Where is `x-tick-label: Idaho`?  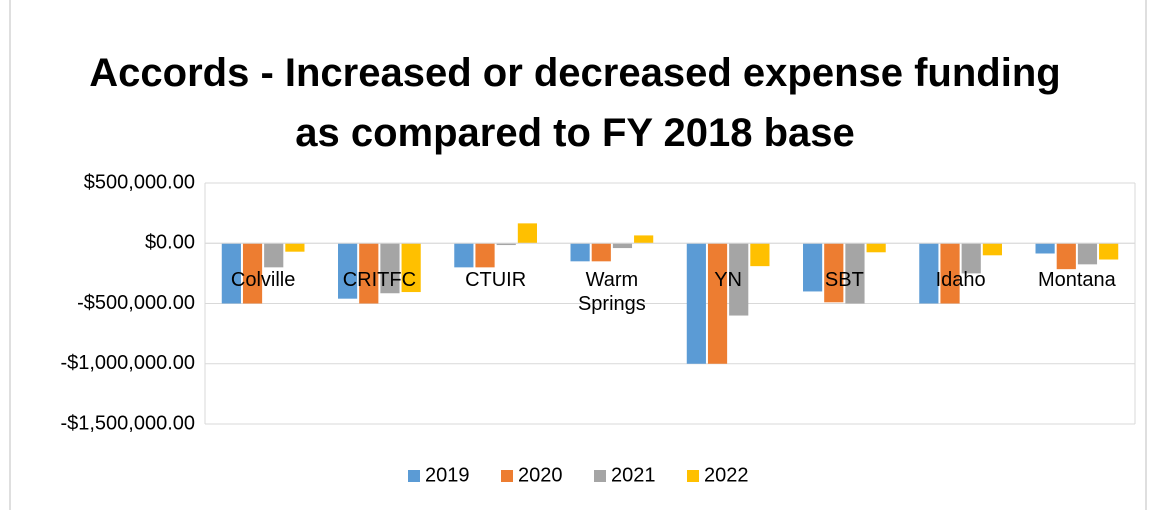 x-tick-label: Idaho is located at coordinates (960, 280).